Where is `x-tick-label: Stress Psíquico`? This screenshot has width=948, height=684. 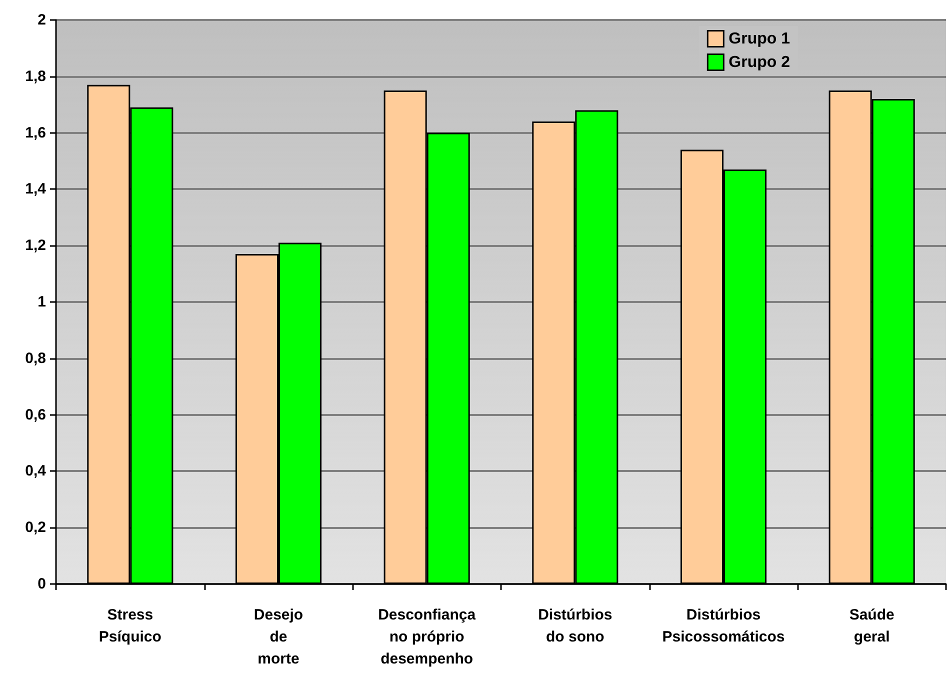
x-tick-label: Stress Psíquico is located at coordinates (130, 626).